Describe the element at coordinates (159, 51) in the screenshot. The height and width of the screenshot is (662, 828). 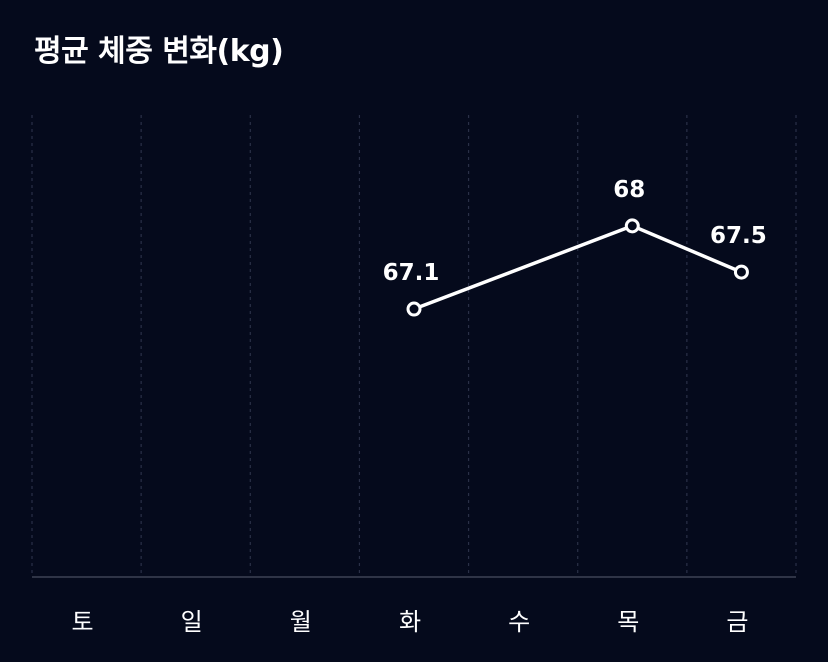
I see `chart-title: 평균 체중 변화(kg)` at that location.